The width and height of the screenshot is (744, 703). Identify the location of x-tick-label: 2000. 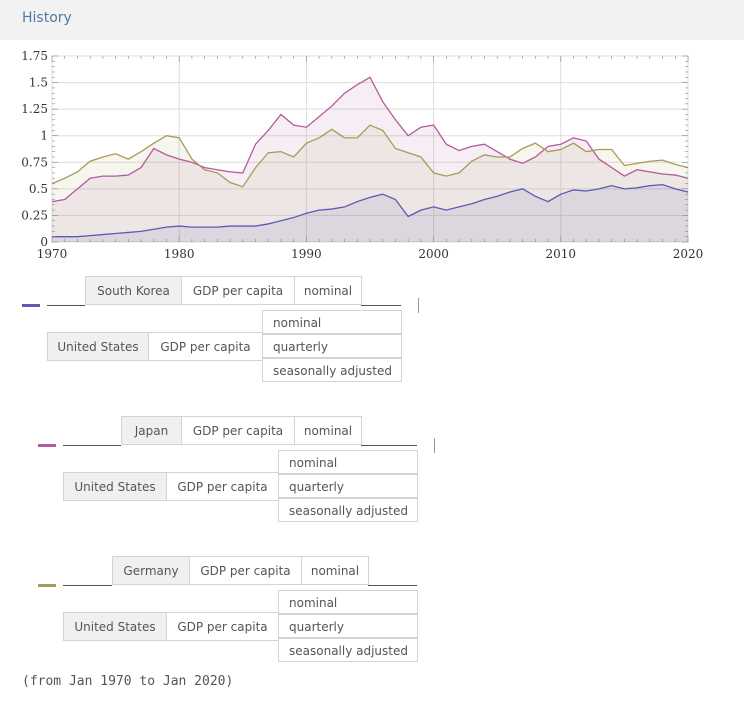
(433, 254).